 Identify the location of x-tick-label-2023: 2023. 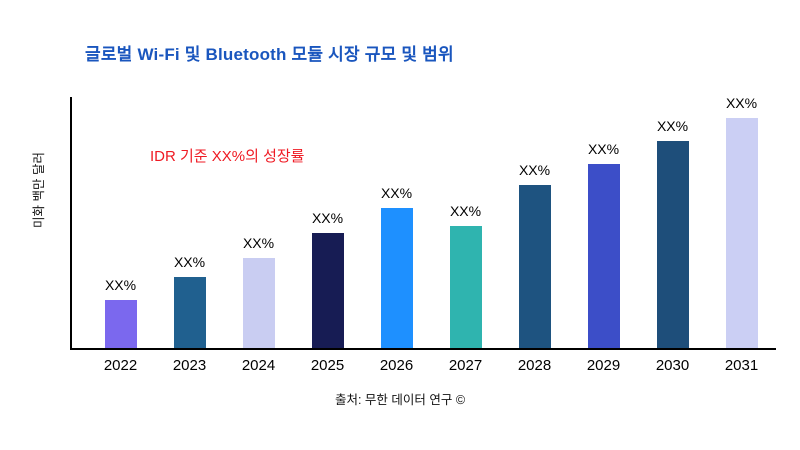
(189, 365).